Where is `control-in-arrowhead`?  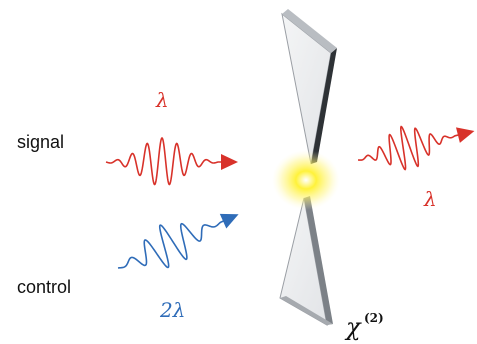 control-in-arrowhead is located at coordinates (229, 221).